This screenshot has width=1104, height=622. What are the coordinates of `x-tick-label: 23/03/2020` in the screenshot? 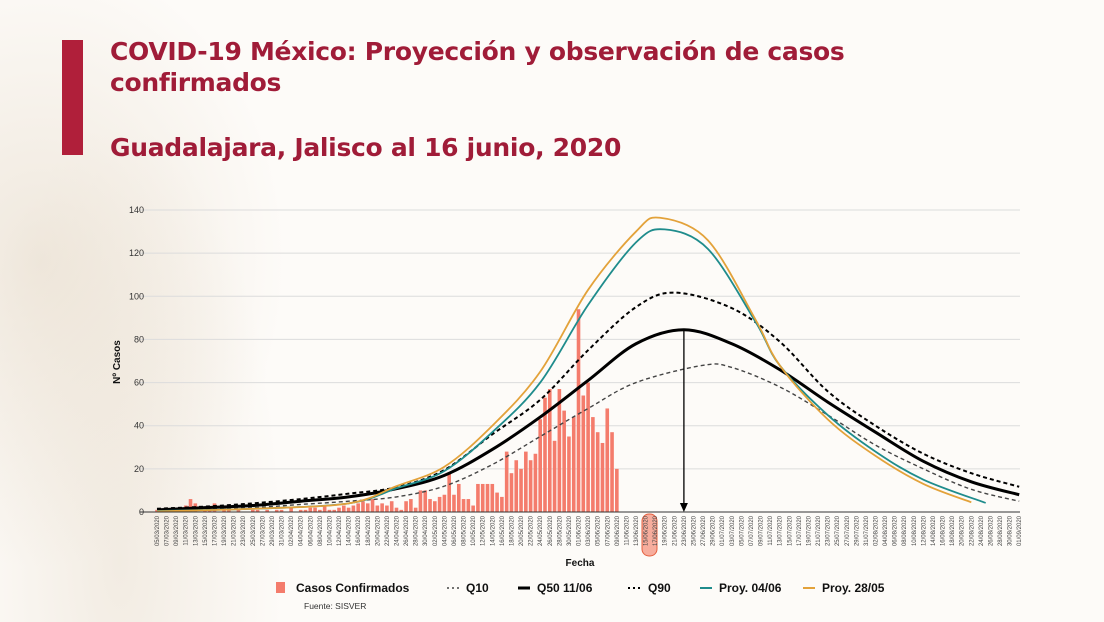 It's located at (244, 530).